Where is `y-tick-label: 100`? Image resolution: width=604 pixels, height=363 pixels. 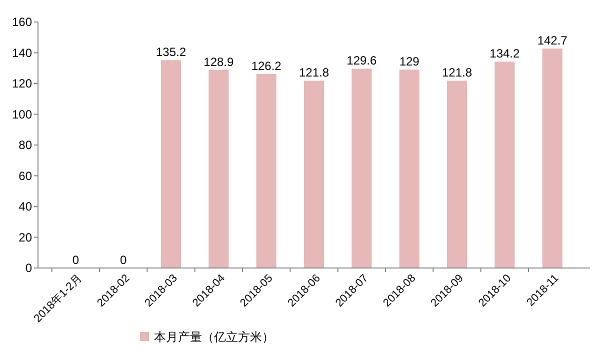
y-tick-label: 100 is located at coordinates (22, 114).